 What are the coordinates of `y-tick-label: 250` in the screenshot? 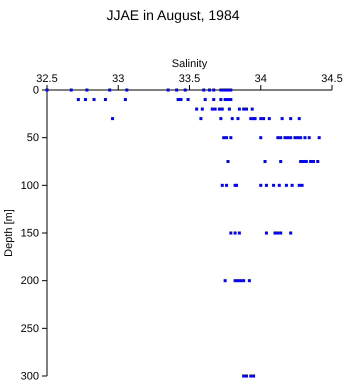 It's located at (29, 328).